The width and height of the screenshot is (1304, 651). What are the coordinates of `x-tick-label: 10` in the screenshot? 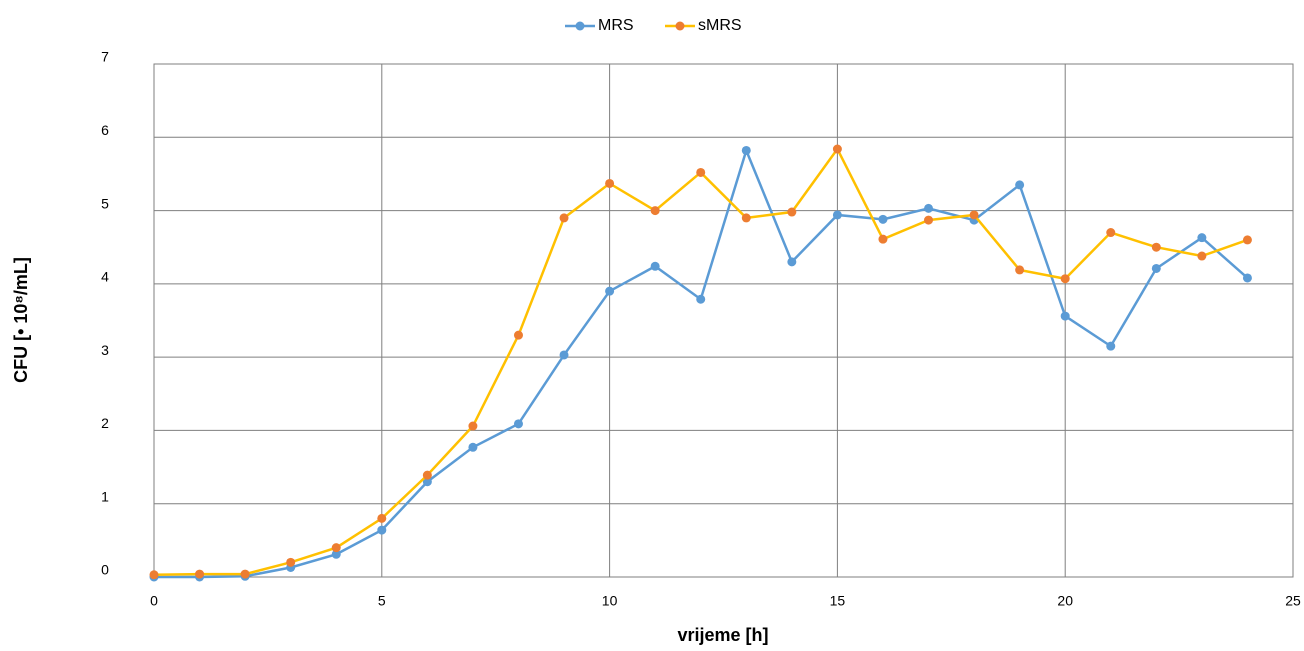 It's located at (610, 601).